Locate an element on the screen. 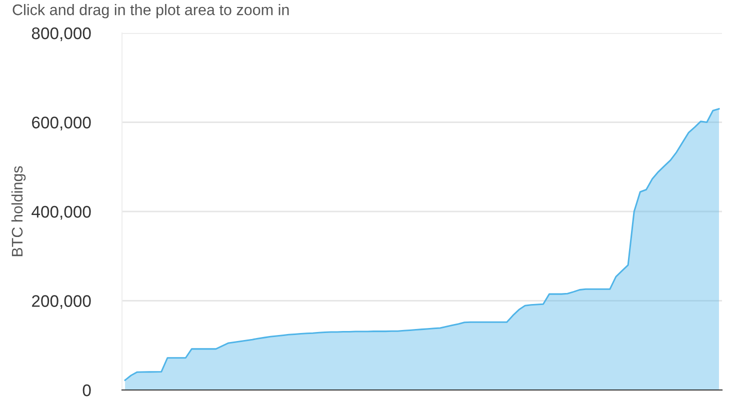 Image resolution: width=735 pixels, height=400 pixels. y-tick-label: 600,000 is located at coordinates (61, 123).